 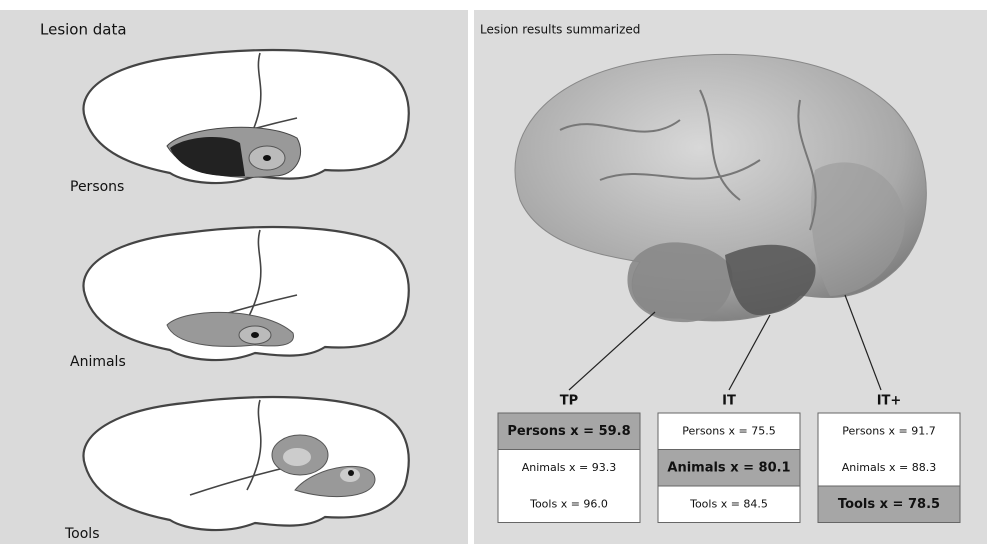 I want to click on region-row: Tools x = 96.0, so click(x=568, y=503).